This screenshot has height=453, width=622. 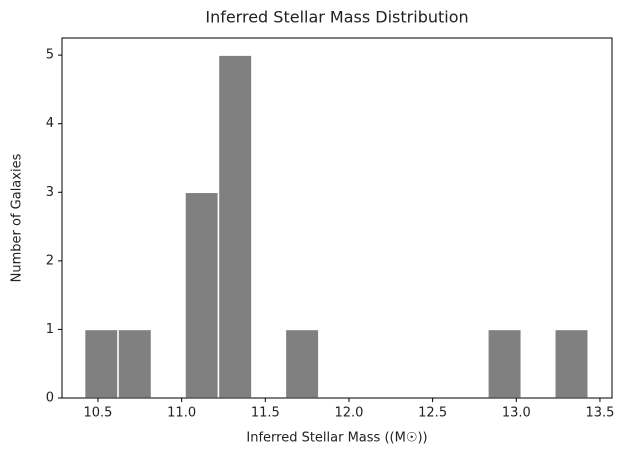 What do you see at coordinates (97, 413) in the screenshot?
I see `x-tick-label: 10.5` at bounding box center [97, 413].